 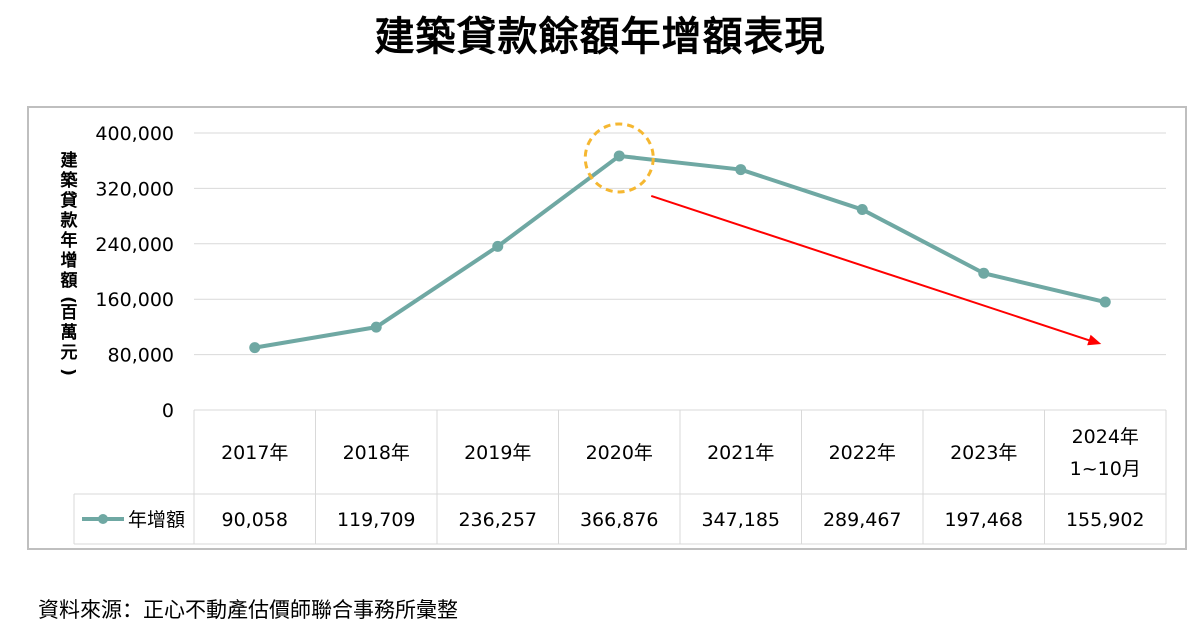 I want to click on x-category-label: 2024年, so click(x=1105, y=437).